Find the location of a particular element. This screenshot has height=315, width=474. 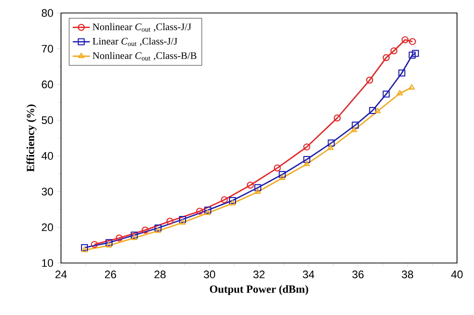

x-axis-title: Output Power (dBm) is located at coordinates (259, 290).